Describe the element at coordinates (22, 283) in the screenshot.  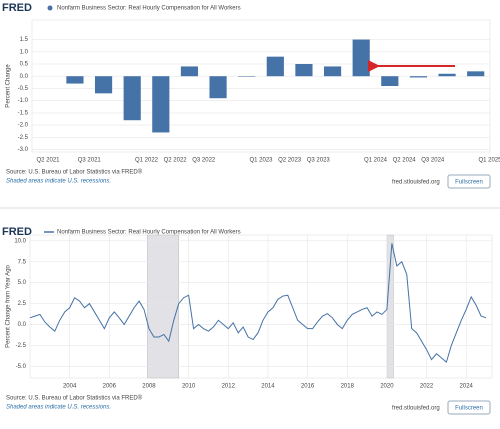
I see `y-tick-label: 5.0` at that location.